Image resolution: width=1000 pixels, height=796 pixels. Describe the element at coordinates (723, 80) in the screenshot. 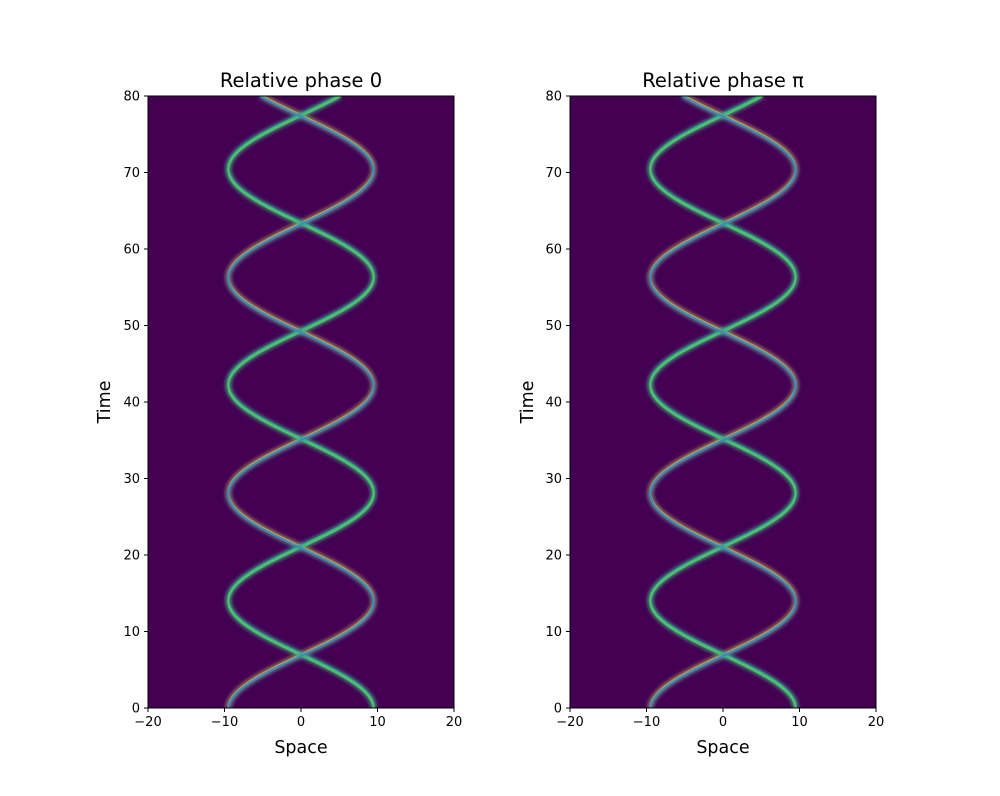

I see `subplot-title: Relative phase π` at that location.